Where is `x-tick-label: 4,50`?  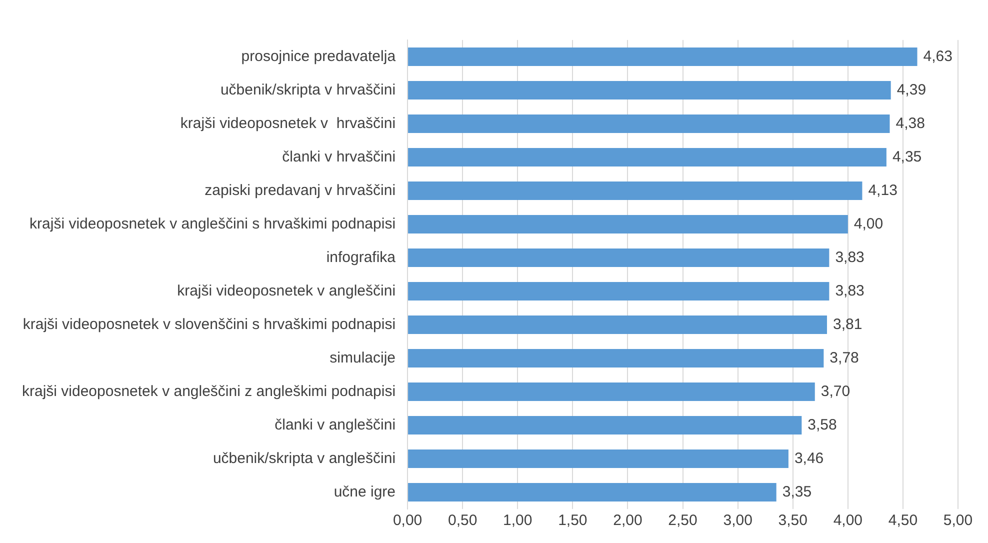
x-tick-label: 4,50 is located at coordinates (903, 521).